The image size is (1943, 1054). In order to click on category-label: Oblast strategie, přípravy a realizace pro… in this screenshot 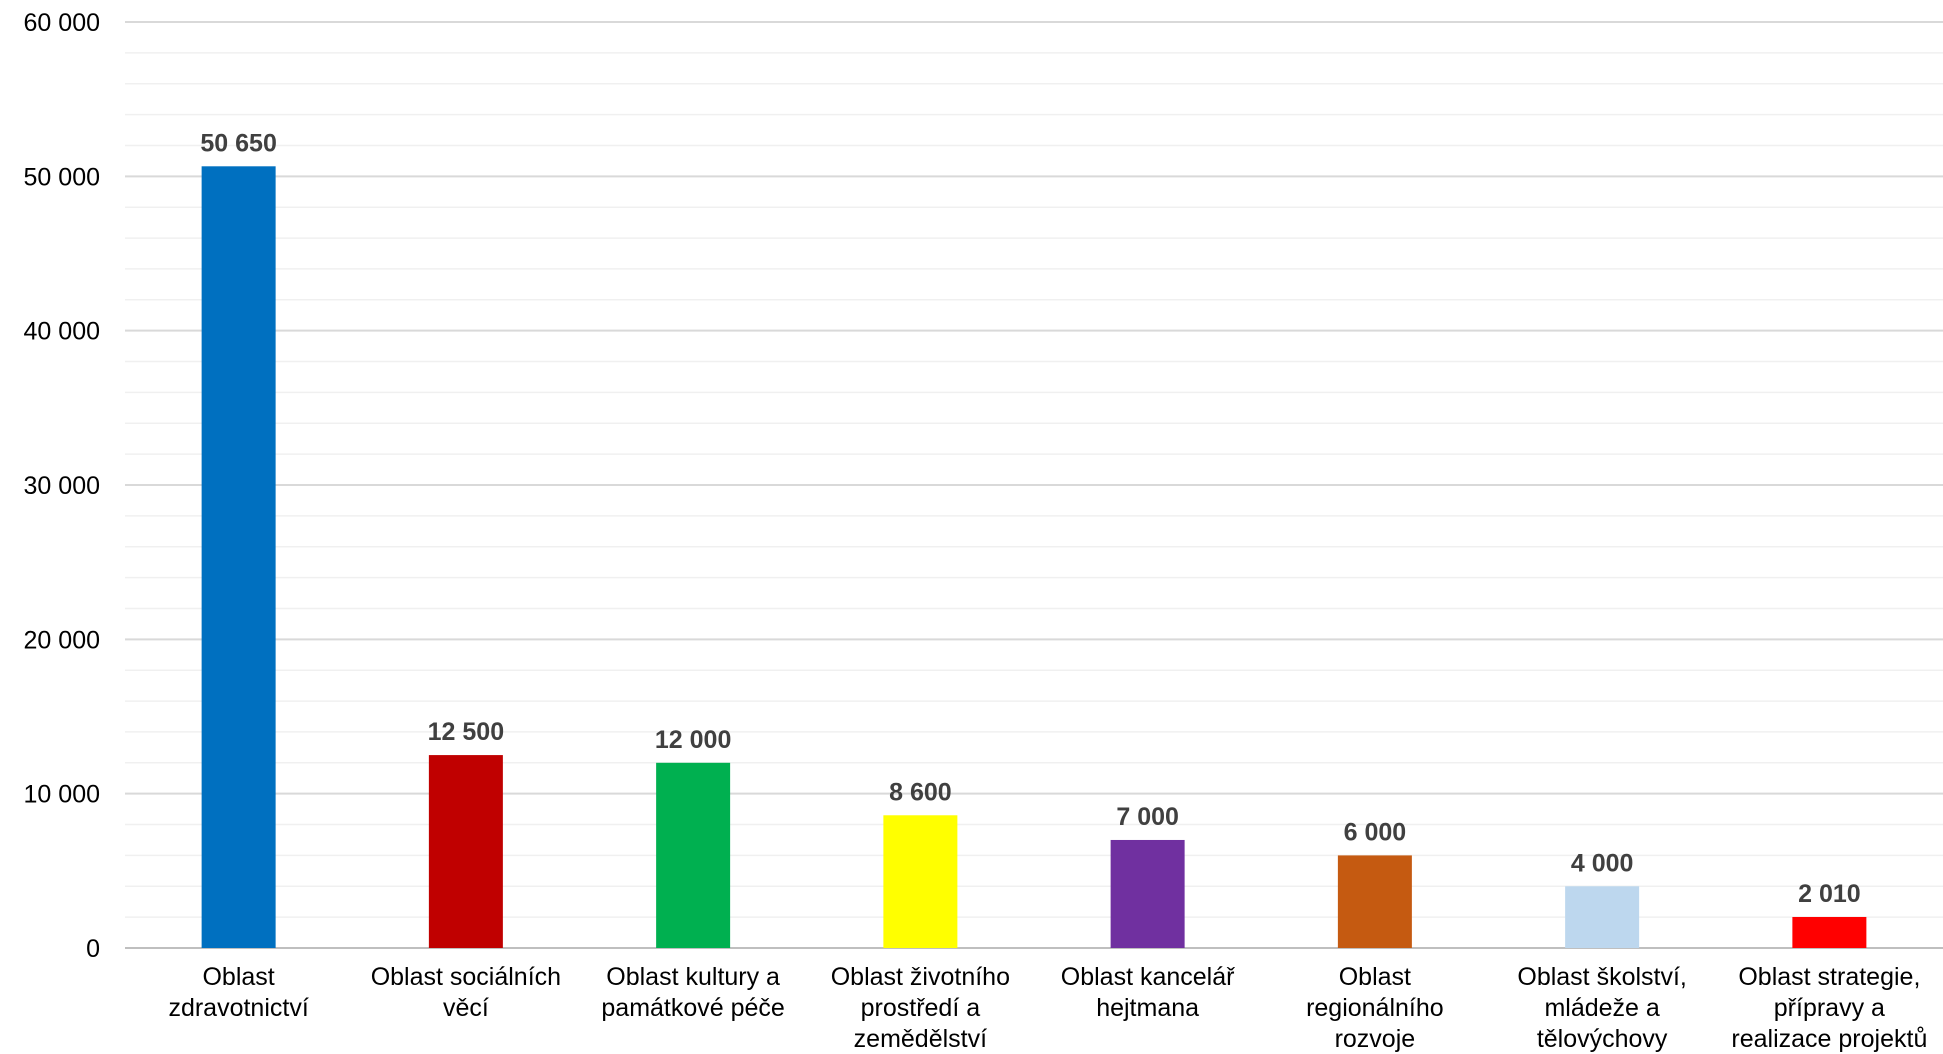, I will do `click(1829, 1008)`.